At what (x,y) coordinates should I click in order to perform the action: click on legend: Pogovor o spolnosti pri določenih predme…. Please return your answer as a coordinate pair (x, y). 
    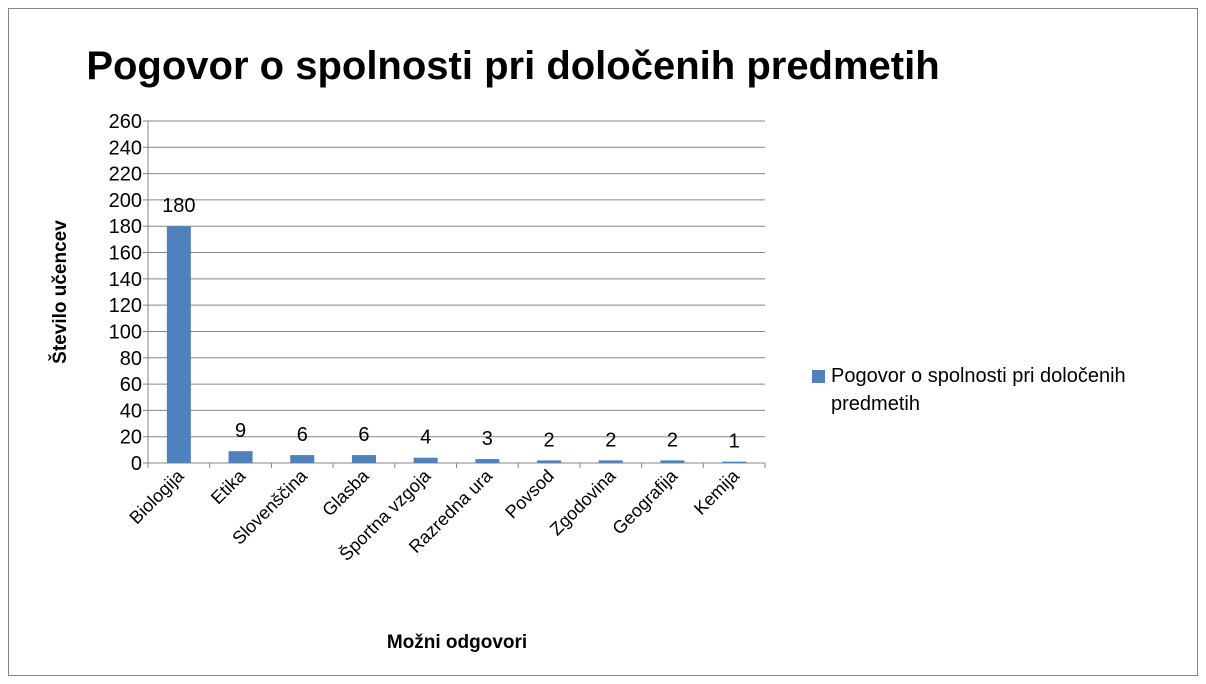
    Looking at the image, I should click on (1002, 390).